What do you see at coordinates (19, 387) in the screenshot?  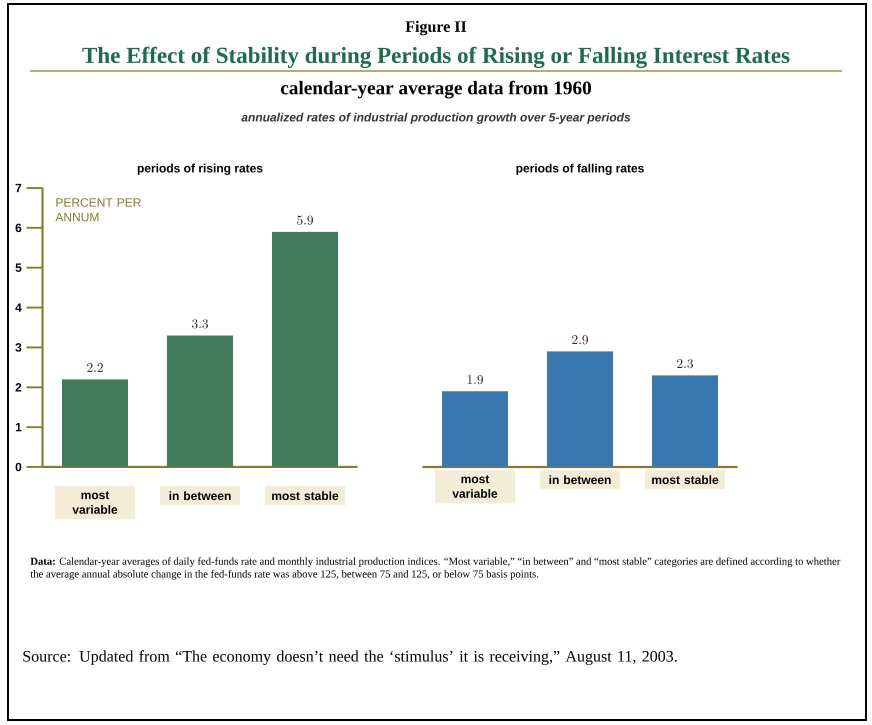 I see `y-tick-label: 2` at bounding box center [19, 387].